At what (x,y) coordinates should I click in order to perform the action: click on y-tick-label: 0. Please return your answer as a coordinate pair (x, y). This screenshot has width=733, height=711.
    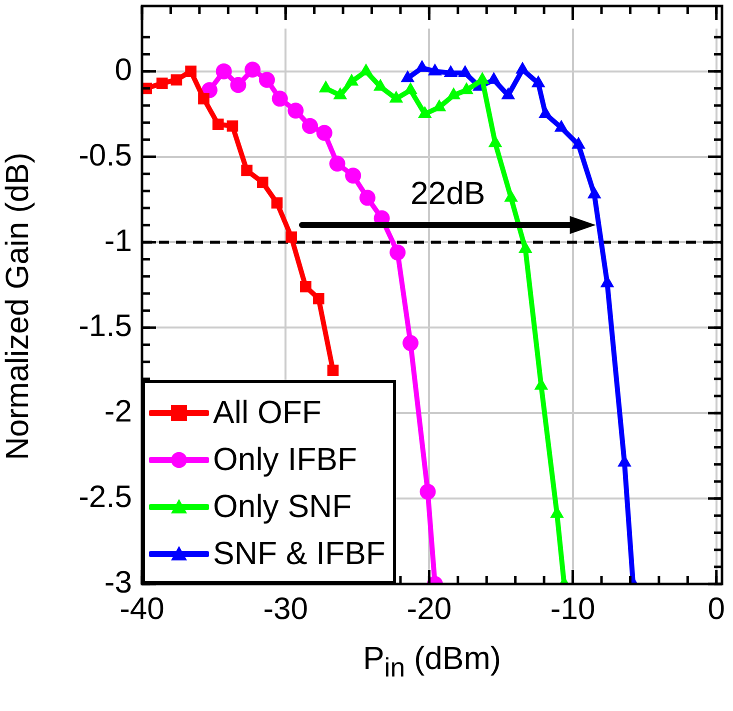
    Looking at the image, I should click on (123, 69).